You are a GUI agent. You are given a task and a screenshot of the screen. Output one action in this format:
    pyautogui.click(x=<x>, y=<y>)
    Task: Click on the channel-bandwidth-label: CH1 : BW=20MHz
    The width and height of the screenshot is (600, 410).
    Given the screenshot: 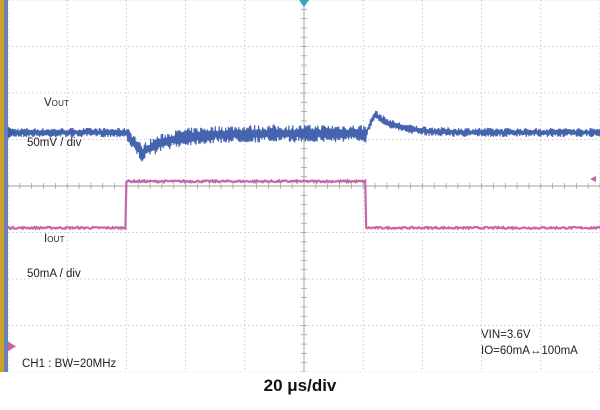 What is the action you would take?
    pyautogui.click(x=69, y=364)
    